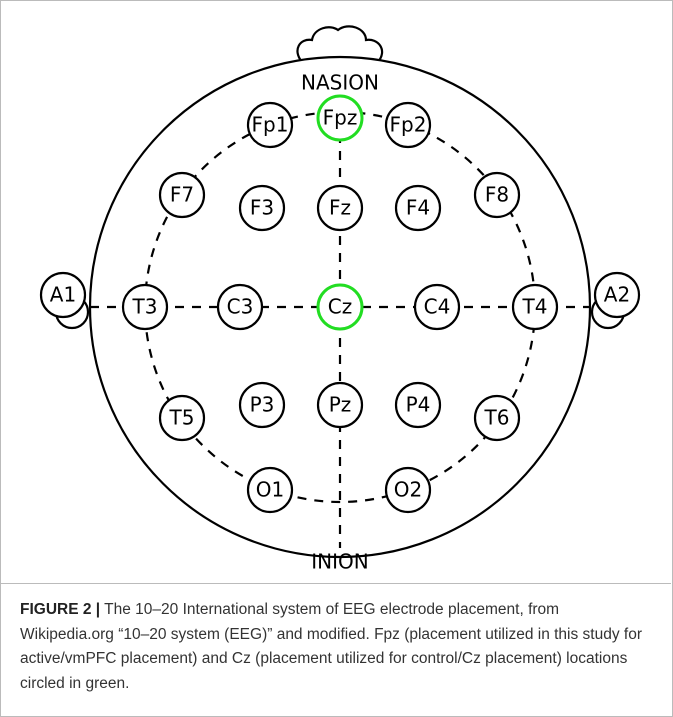  I want to click on electrode-label: T5, so click(182, 418).